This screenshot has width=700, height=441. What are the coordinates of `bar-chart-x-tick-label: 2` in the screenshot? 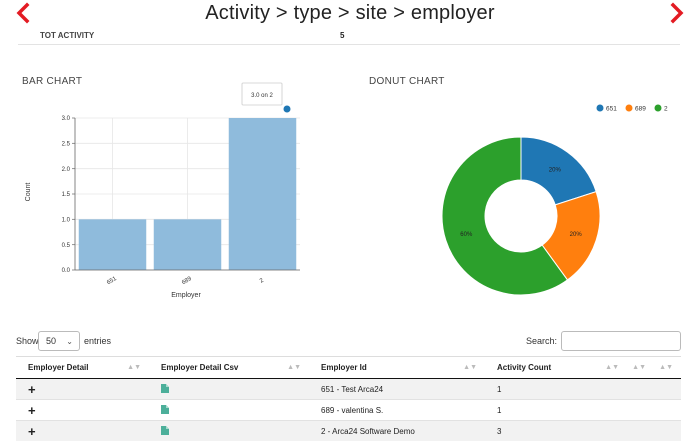 It's located at (262, 280).